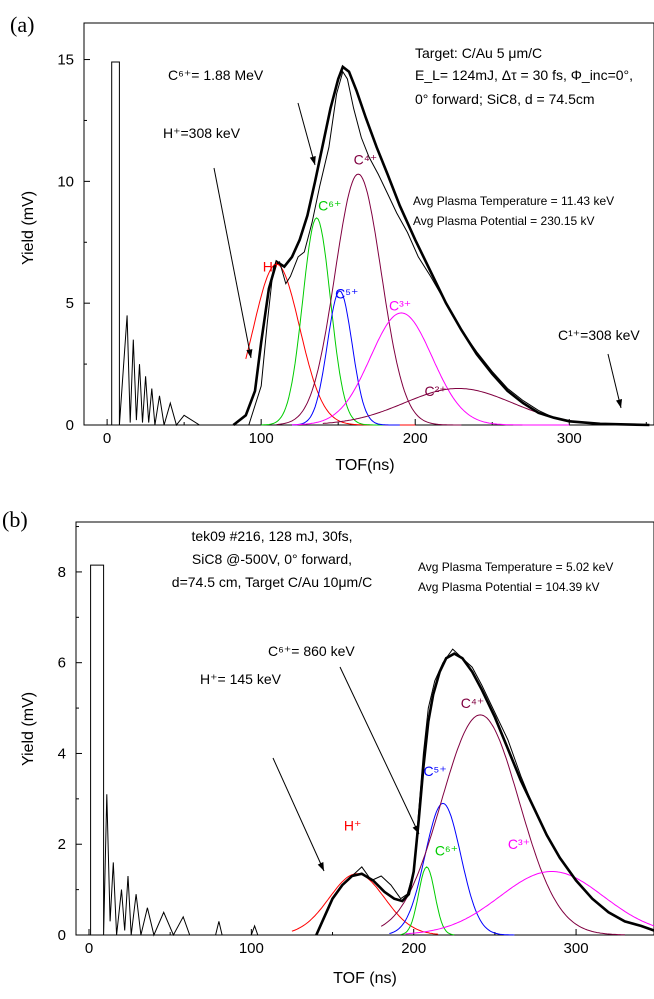 This screenshot has height=999, width=654. Describe the element at coordinates (364, 465) in the screenshot. I see `panel-a-x-axis-title: TOF(ns)` at that location.